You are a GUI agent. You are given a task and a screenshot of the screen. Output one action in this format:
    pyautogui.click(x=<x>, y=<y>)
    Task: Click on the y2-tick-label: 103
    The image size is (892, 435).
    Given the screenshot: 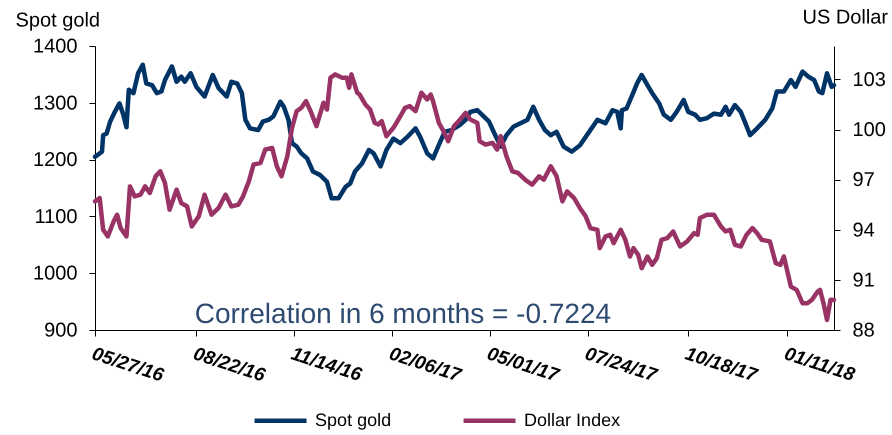 What is the action you would take?
    pyautogui.click(x=869, y=79)
    